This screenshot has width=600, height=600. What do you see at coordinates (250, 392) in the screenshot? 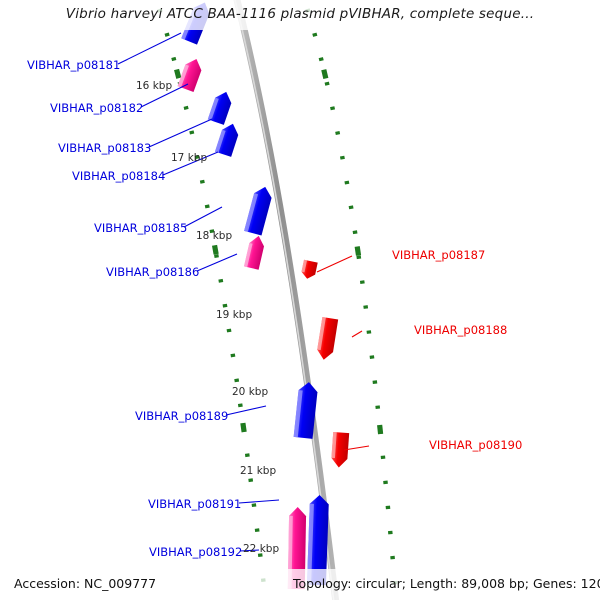
I see `ruler-tick-label: 20 kbp` at bounding box center [250, 392].